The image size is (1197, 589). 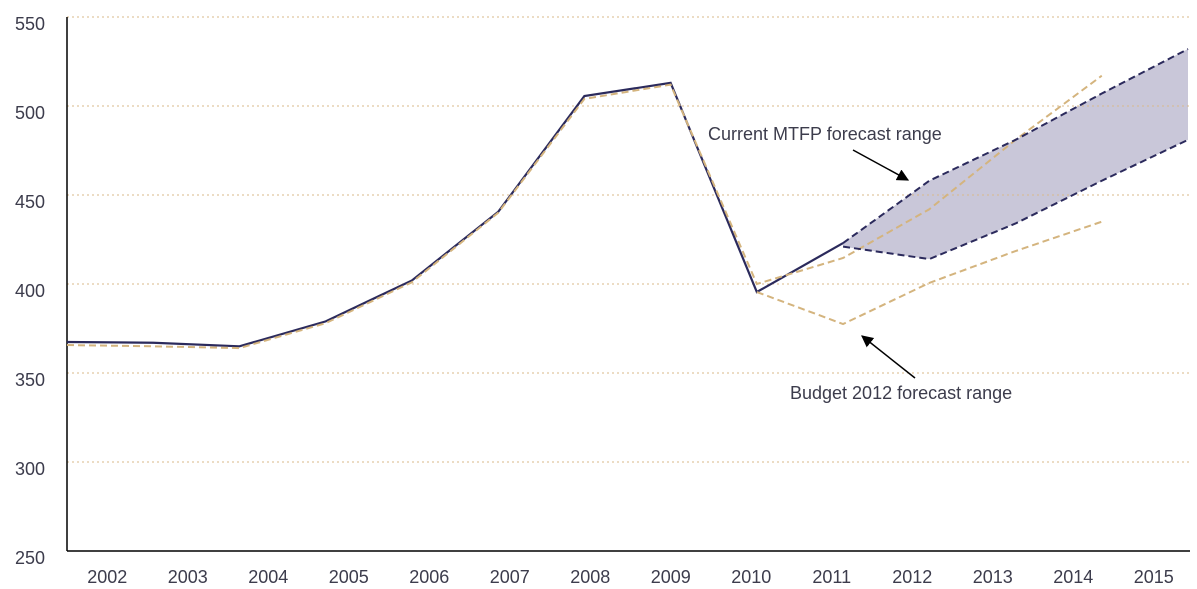 I want to click on range-area, so click(x=1015, y=154).